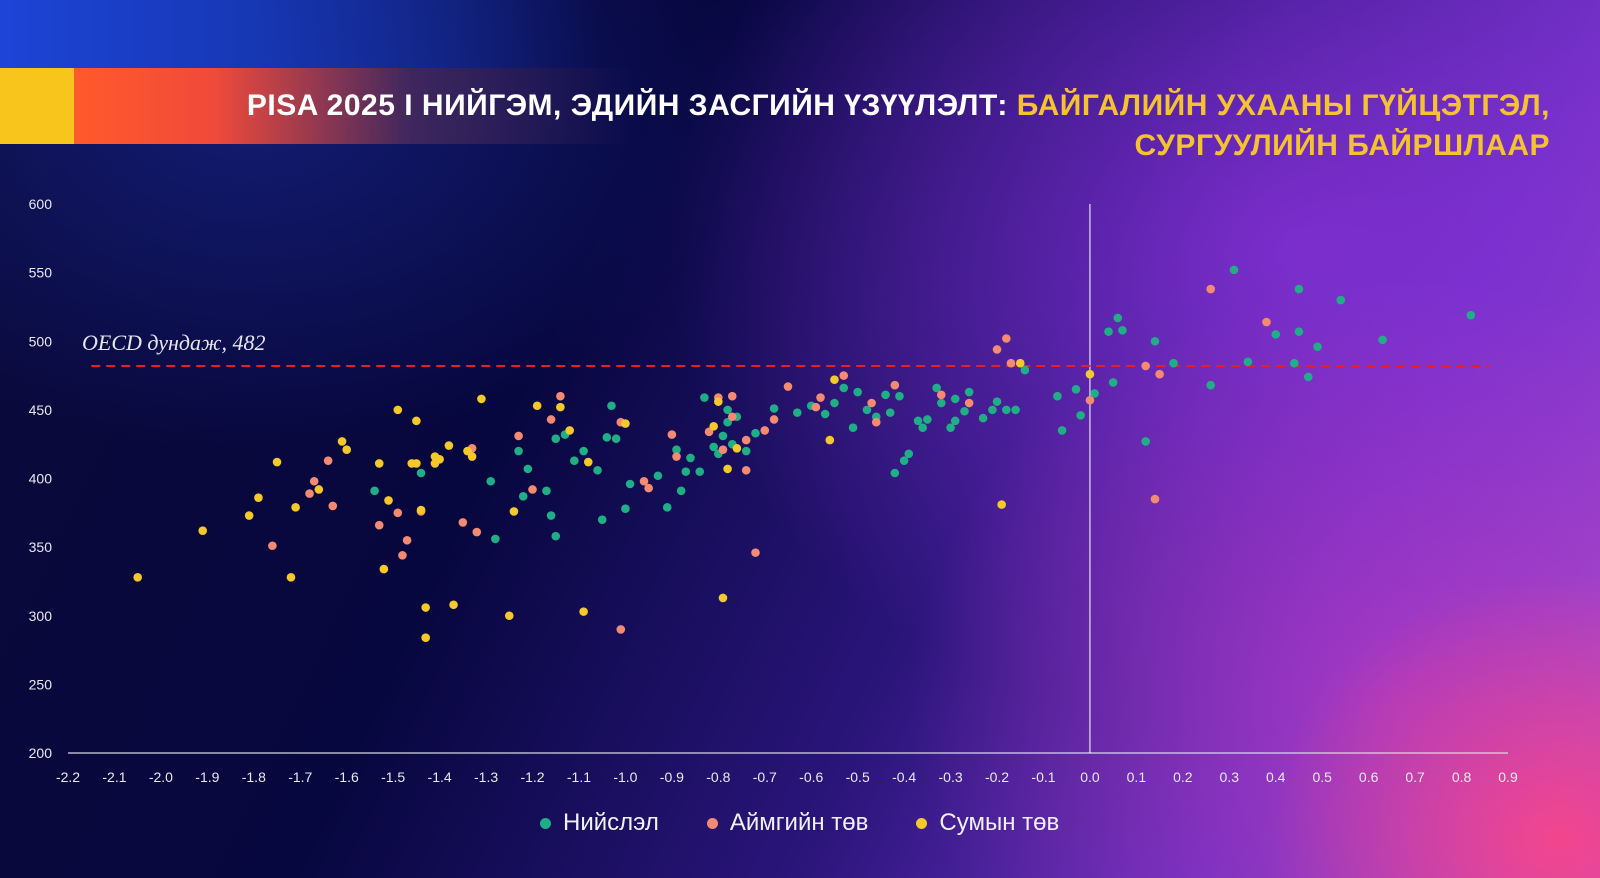 The image size is (1600, 878). What do you see at coordinates (1043, 777) in the screenshot?
I see `x-tick-label: -0.1` at bounding box center [1043, 777].